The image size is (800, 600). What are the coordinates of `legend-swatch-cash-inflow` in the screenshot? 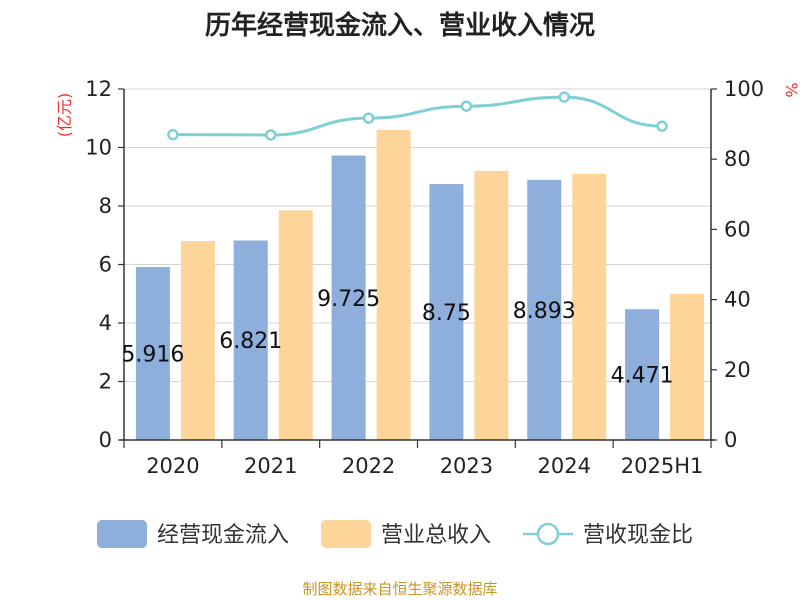 It's located at (122, 534).